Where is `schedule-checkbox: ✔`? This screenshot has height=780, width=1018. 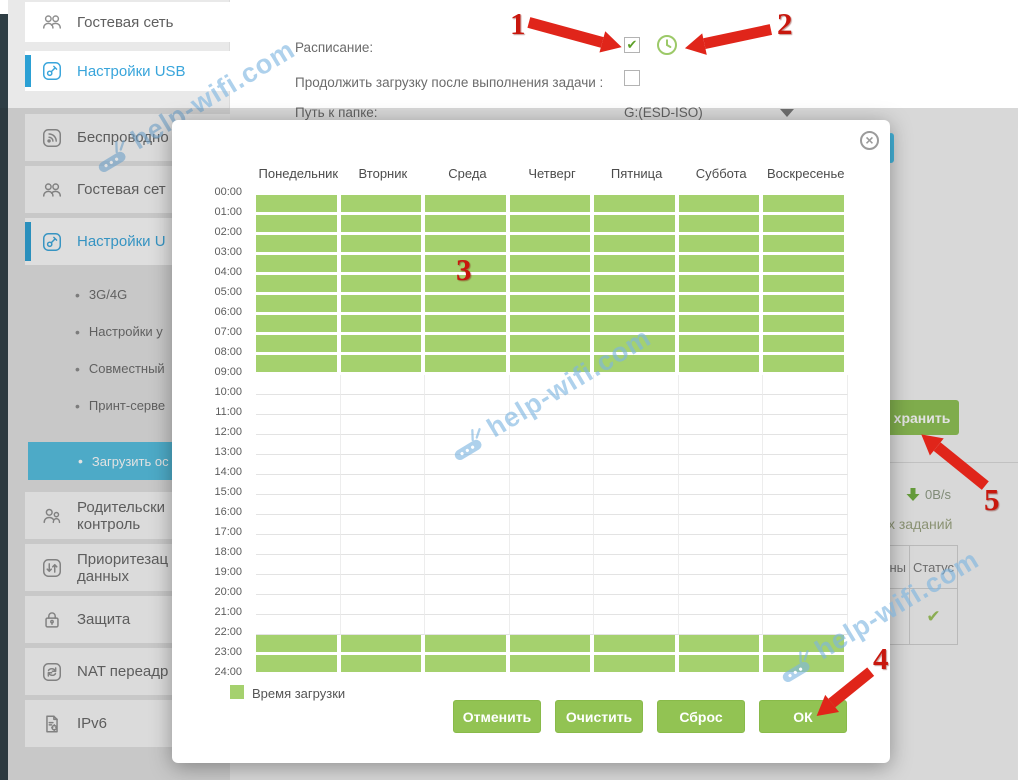 schedule-checkbox: ✔ is located at coordinates (632, 45).